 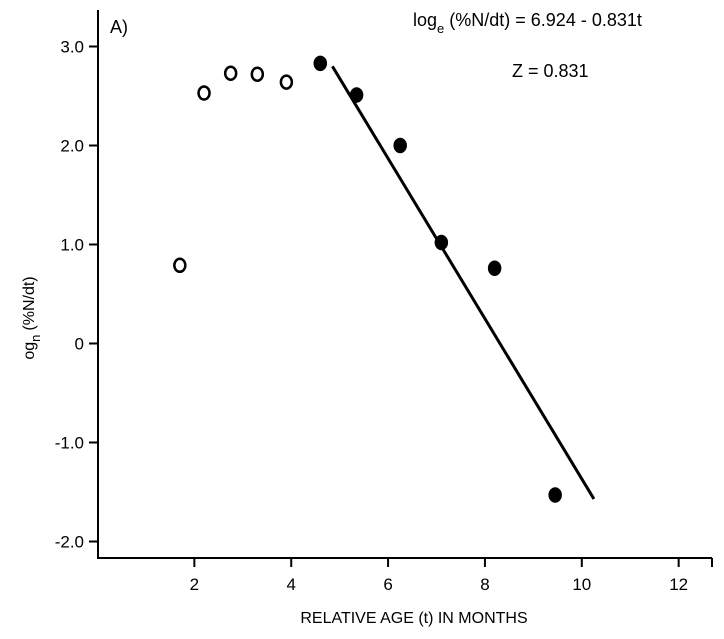 I want to click on y-axis-title: ogn (%N/dt), so click(x=32, y=317).